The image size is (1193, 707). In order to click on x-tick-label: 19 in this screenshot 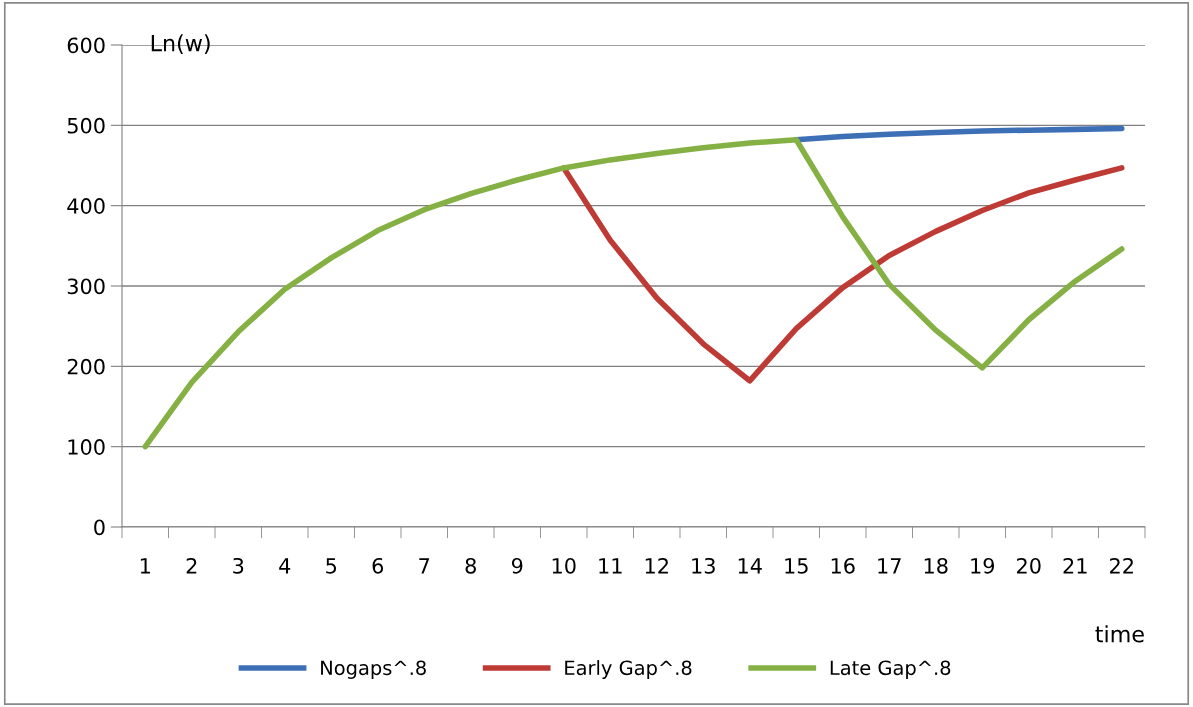, I will do `click(983, 565)`.